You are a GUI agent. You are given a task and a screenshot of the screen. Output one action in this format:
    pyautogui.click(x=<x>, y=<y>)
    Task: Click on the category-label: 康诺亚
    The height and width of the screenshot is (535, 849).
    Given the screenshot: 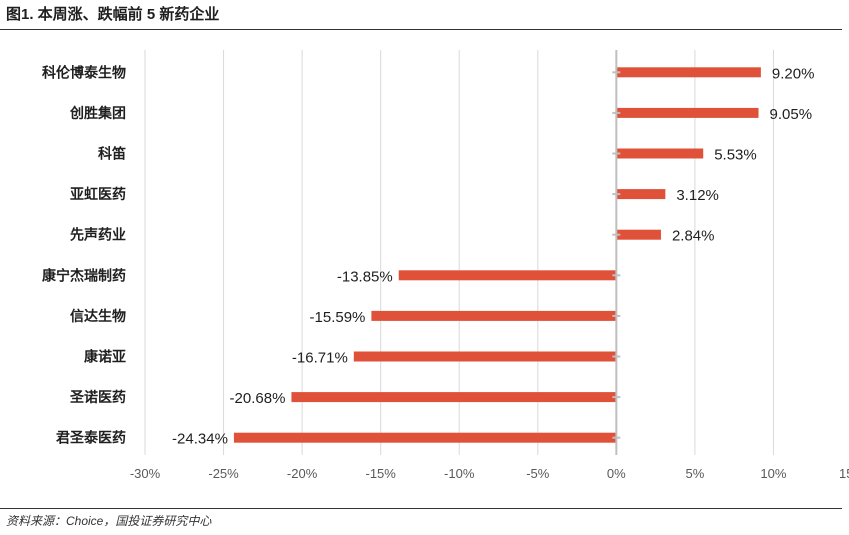 What is the action you would take?
    pyautogui.click(x=105, y=357)
    